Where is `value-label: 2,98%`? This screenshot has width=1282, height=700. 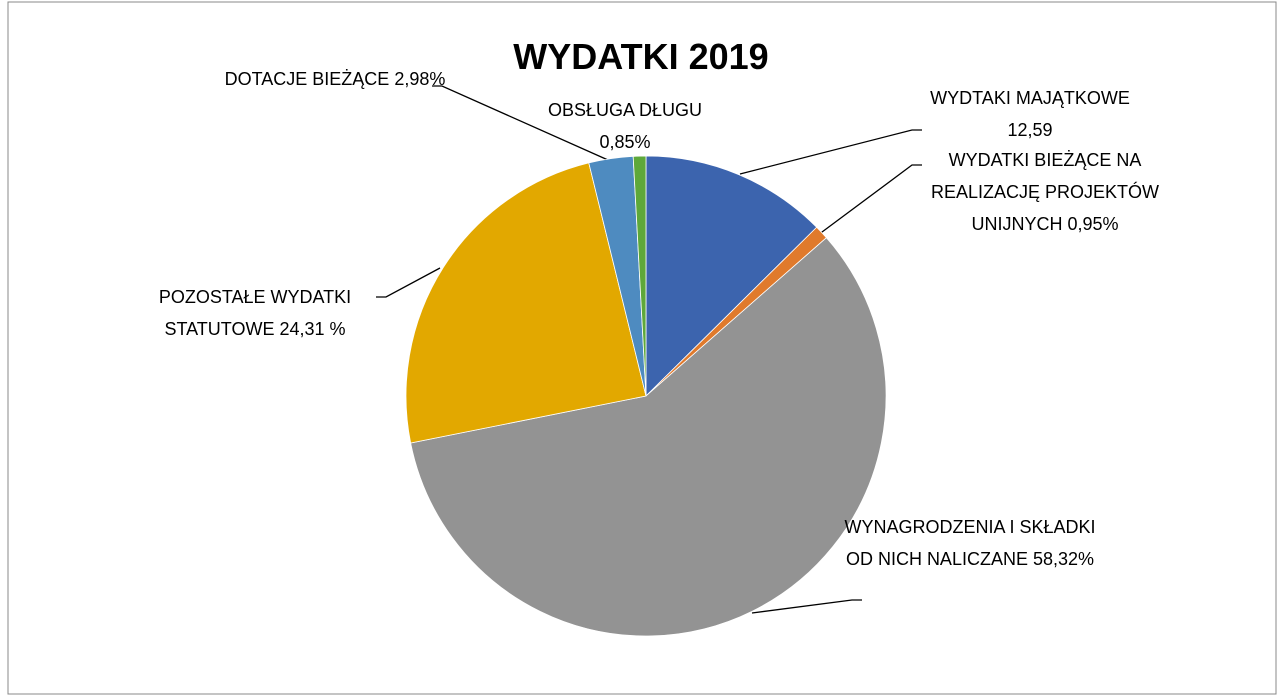
value-label: 2,98% is located at coordinates (420, 79).